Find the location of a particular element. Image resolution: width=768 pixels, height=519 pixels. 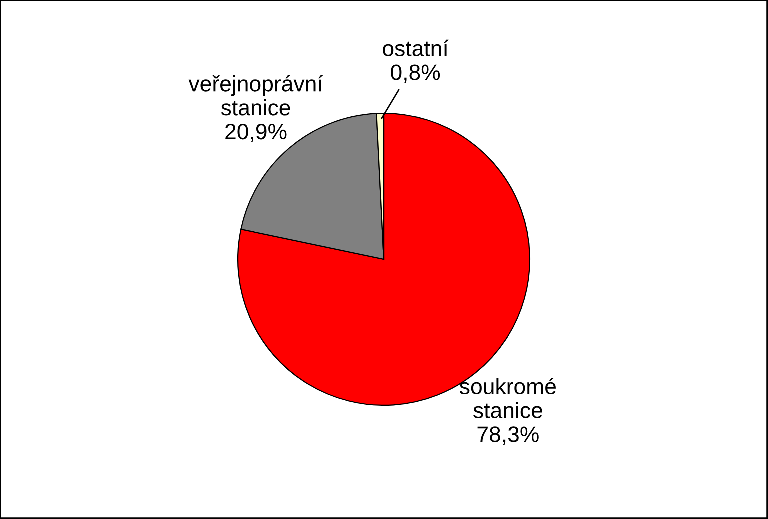

data-label: 0,8% is located at coordinates (415, 74).